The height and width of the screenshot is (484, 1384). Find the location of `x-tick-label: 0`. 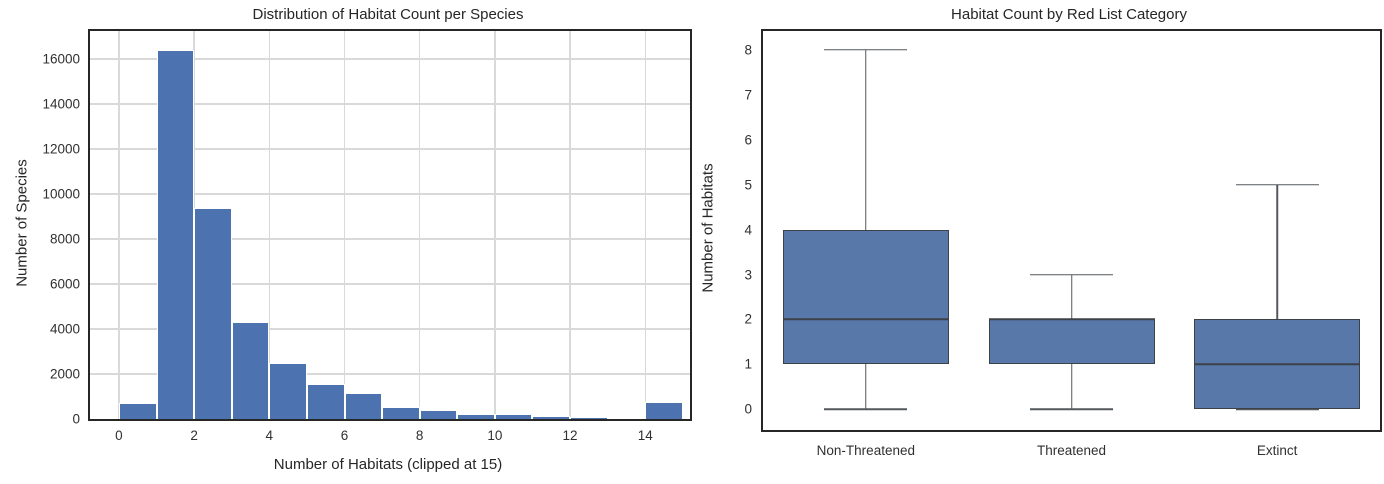

x-tick-label: 0 is located at coordinates (119, 435).